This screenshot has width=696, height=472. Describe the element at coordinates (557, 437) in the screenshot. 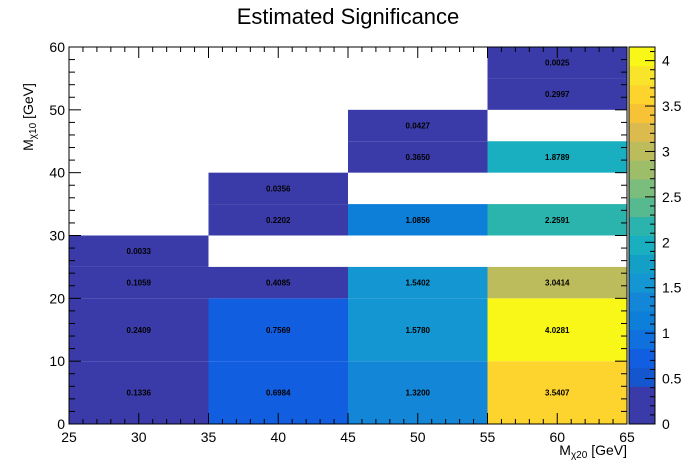

I see `x-tick-label: 60` at that location.